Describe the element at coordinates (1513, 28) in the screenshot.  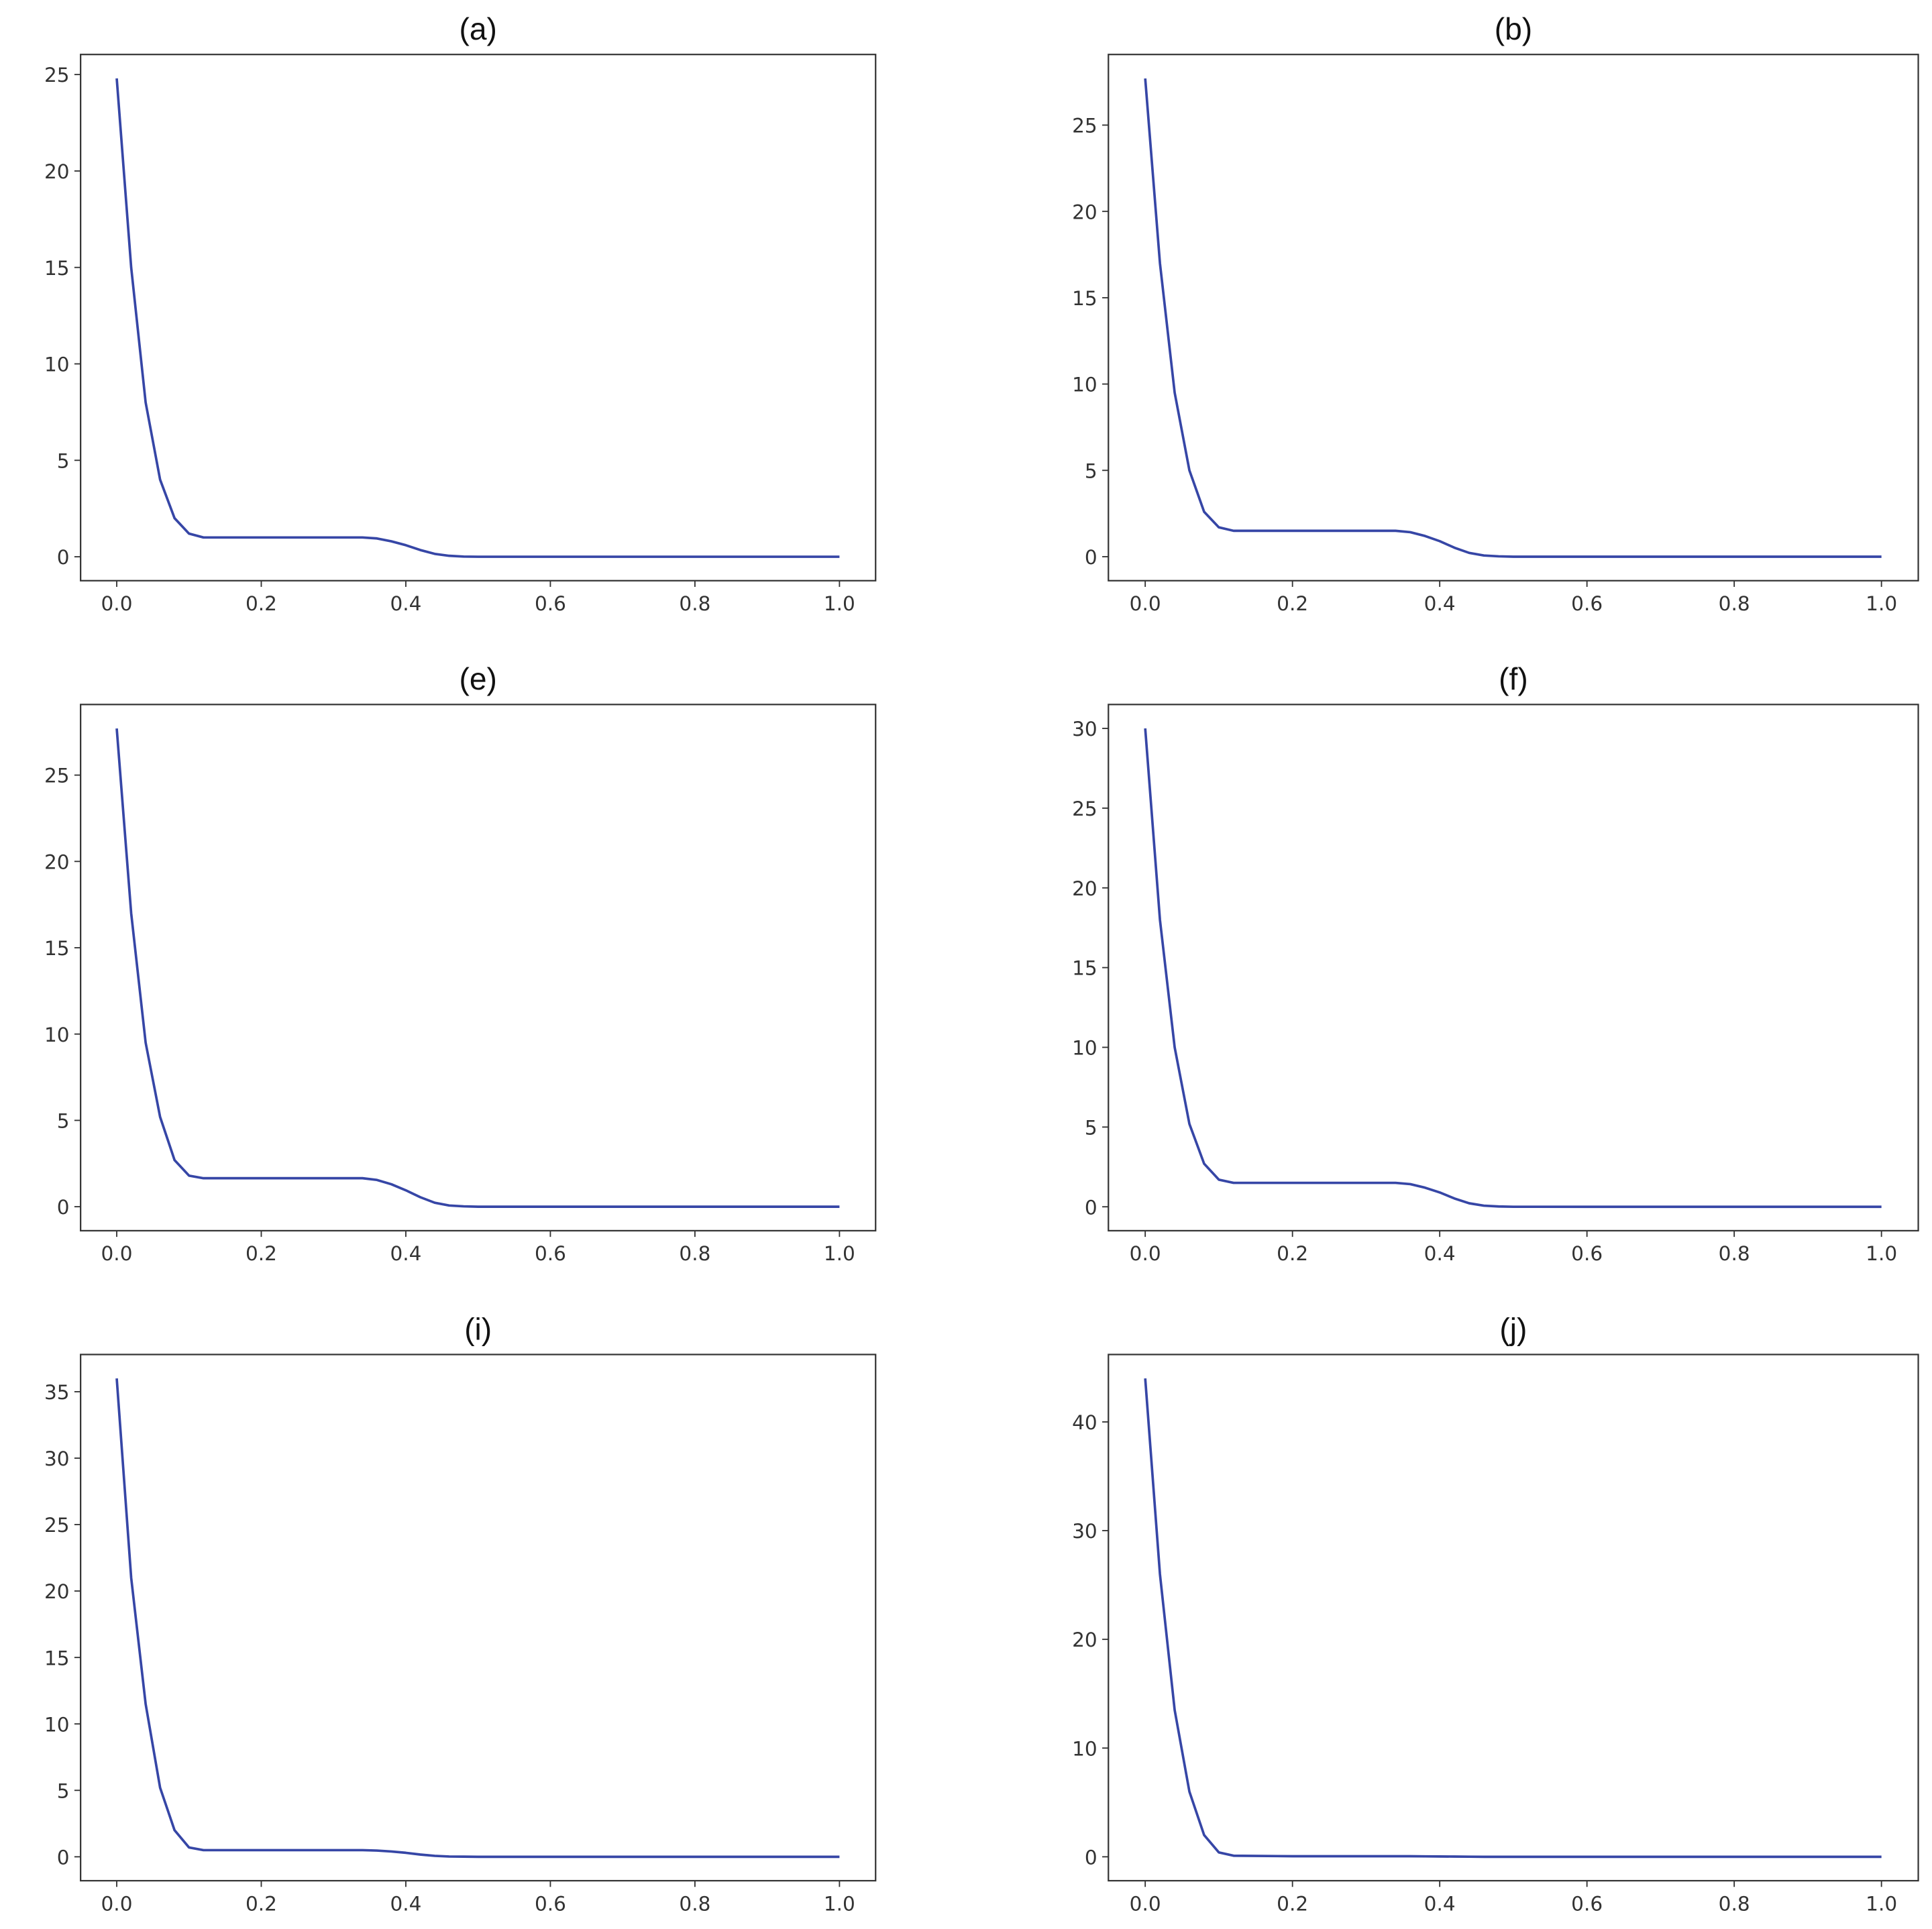
I see `panel-title: (b)` at that location.